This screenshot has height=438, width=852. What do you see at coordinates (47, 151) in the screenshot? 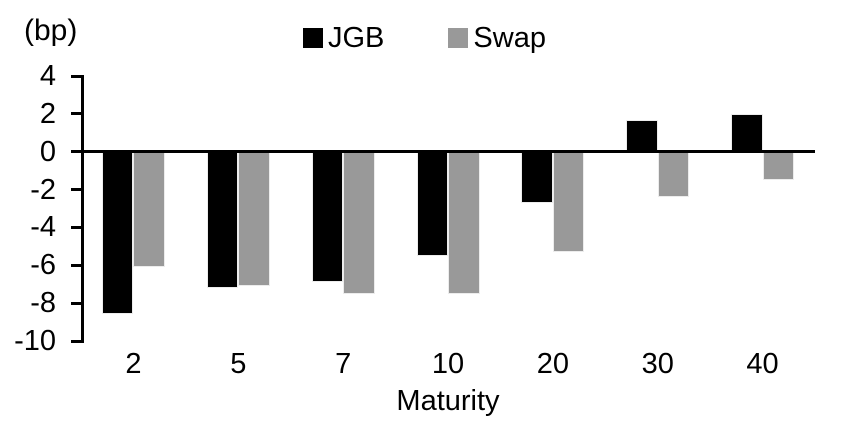
I see `y-tick-label-0: 0` at bounding box center [47, 151].